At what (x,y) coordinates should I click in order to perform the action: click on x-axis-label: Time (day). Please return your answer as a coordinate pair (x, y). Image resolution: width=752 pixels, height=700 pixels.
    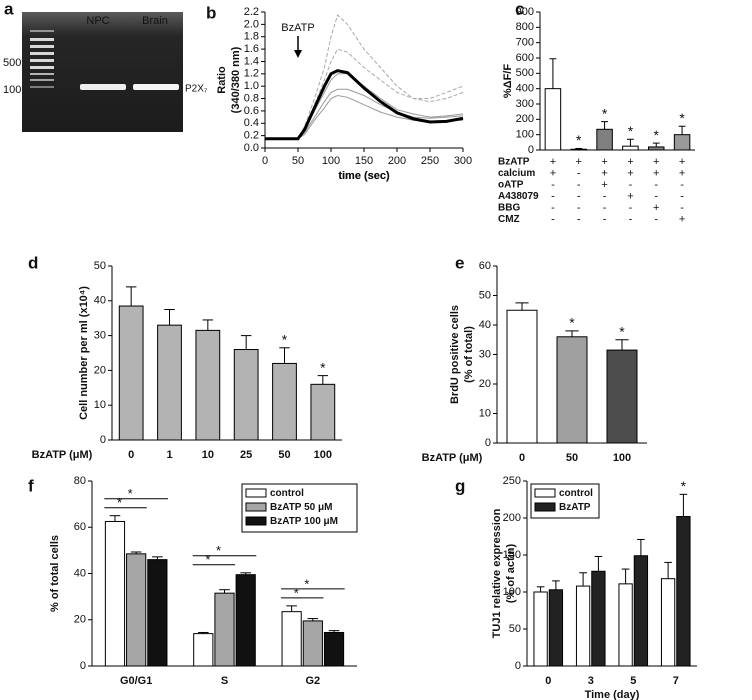
    Looking at the image, I should click on (612, 694).